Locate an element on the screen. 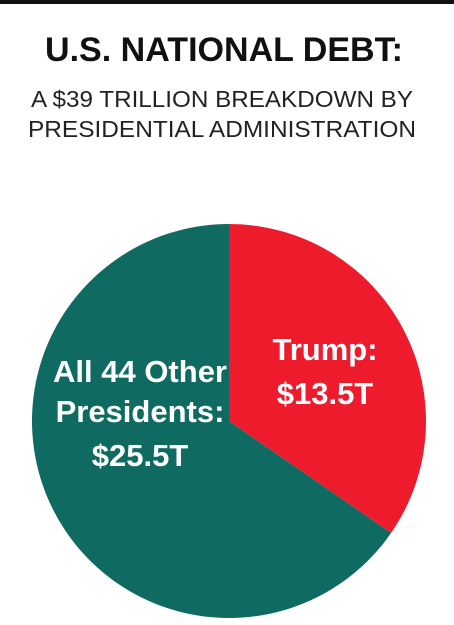 This screenshot has height=625, width=454. slice-label: All 44 Other Presidents: $25.5T is located at coordinates (140, 414).